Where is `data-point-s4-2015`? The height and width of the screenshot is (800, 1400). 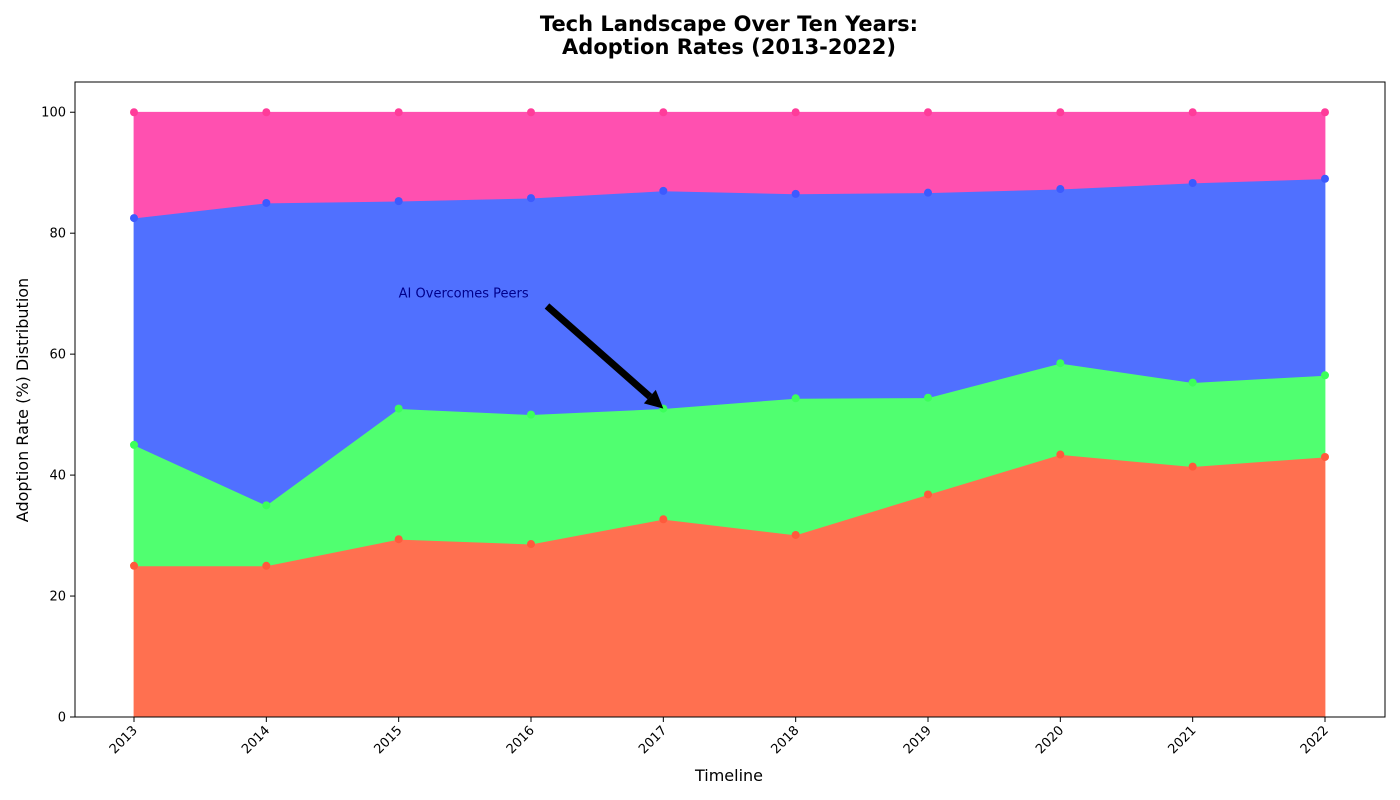
data-point-s4-2015 is located at coordinates (398, 112).